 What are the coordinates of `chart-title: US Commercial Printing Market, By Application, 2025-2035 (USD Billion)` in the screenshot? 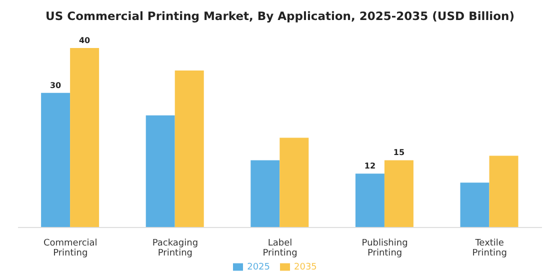 It's located at (280, 16).